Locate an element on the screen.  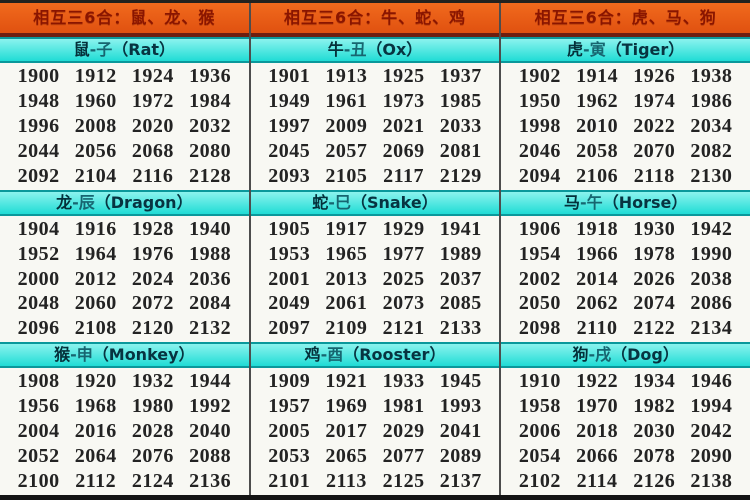
year-cell: 1969 is located at coordinates (346, 406).